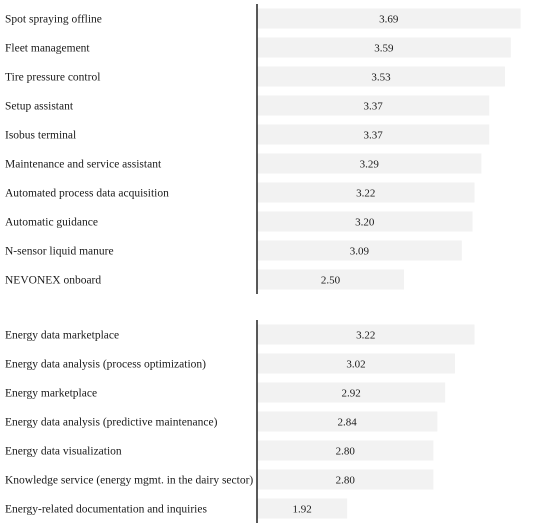 The image size is (550, 528). What do you see at coordinates (51, 223) in the screenshot?
I see `category-label: Automatic guidance` at bounding box center [51, 223].